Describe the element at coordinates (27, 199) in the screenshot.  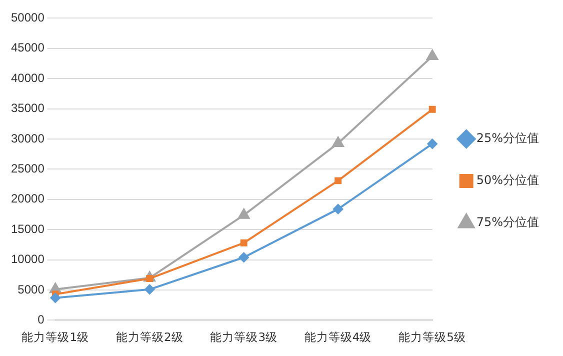
I see `y-tick-label: 20000` at that location.